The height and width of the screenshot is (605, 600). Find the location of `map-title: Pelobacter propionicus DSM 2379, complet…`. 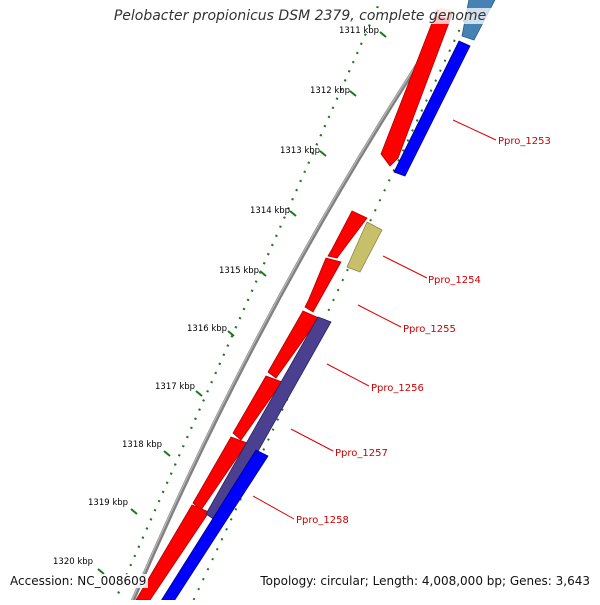

map-title: Pelobacter propionicus DSM 2379, complet… is located at coordinates (300, 16).